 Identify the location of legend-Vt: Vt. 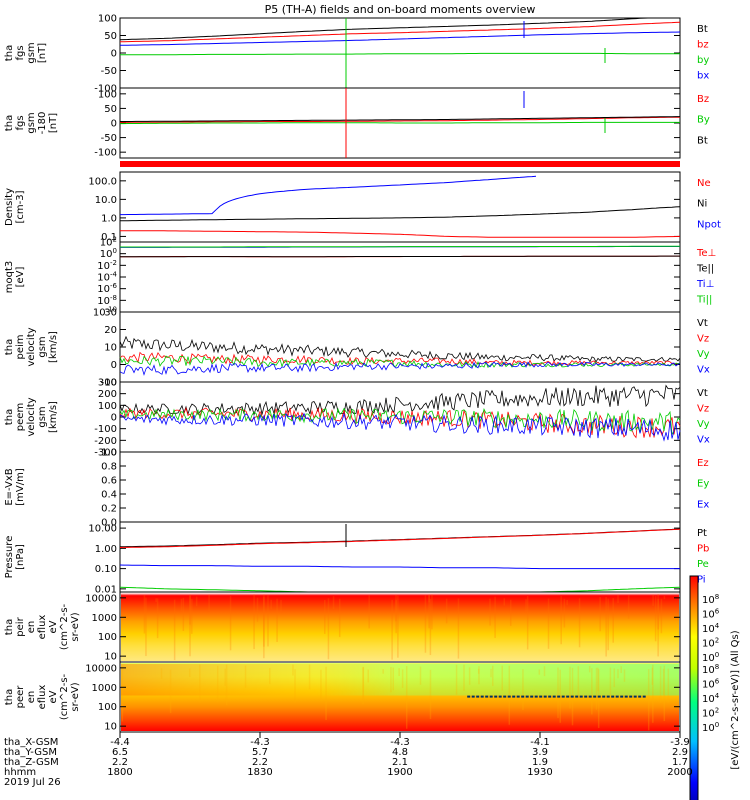
(702, 323).